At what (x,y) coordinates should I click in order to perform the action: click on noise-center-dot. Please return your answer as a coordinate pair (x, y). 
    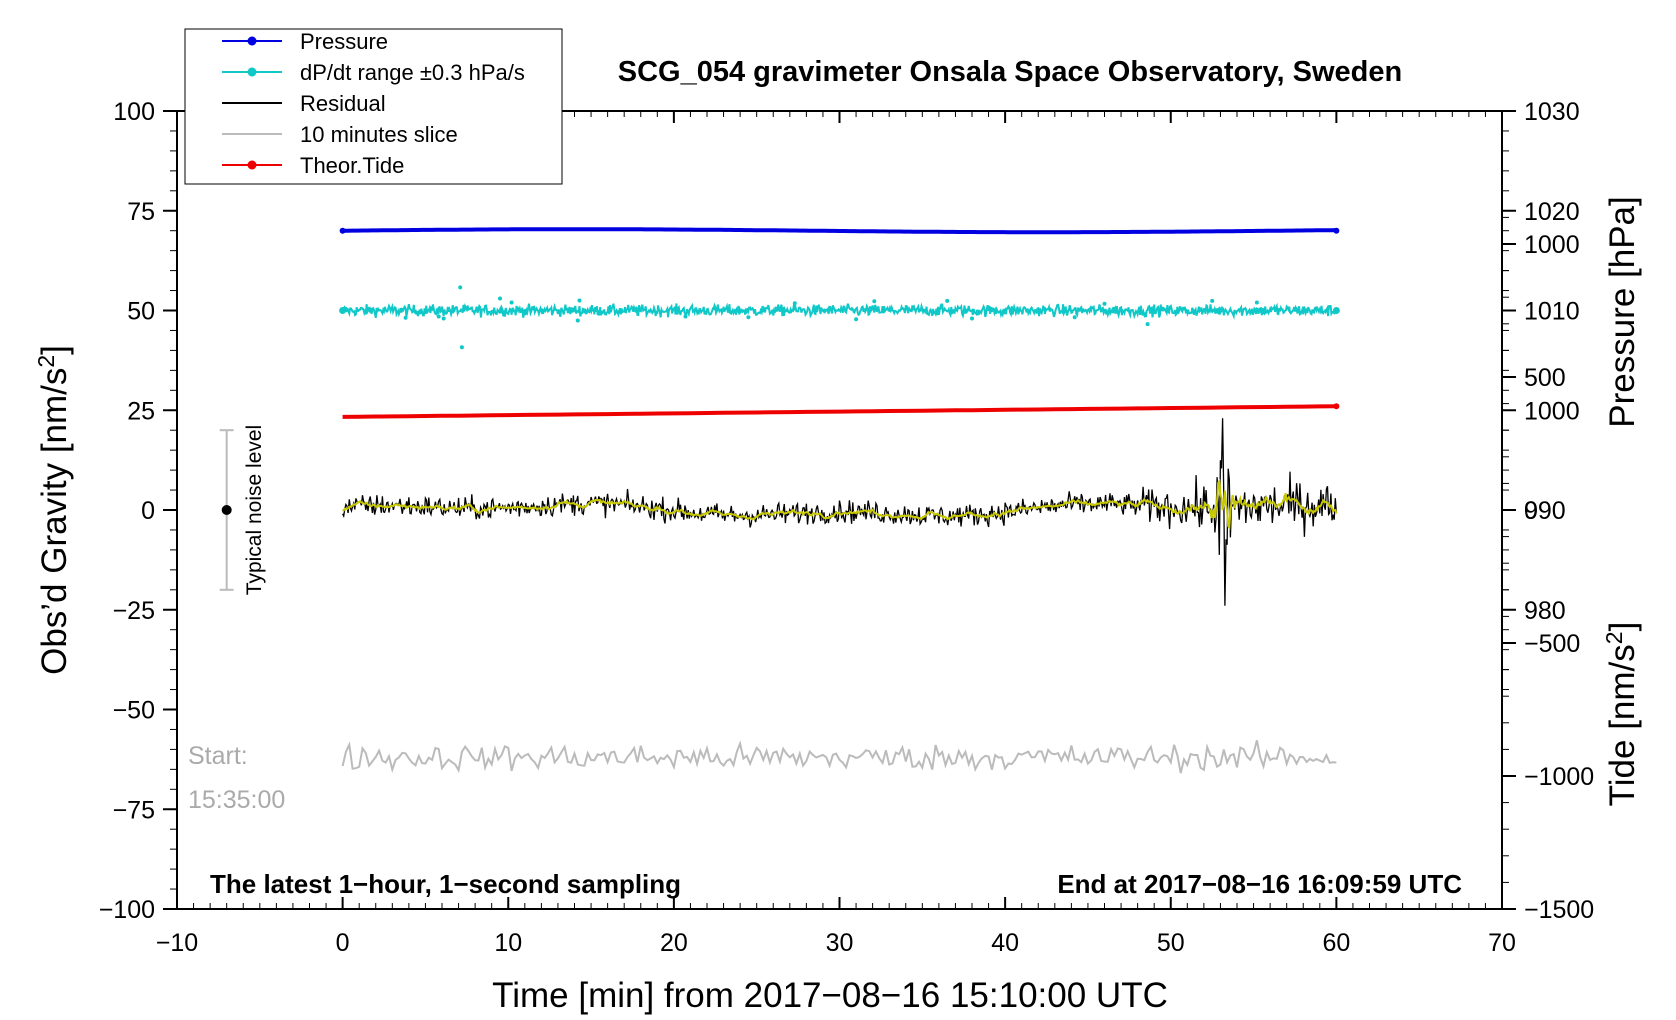
    Looking at the image, I should click on (226, 510).